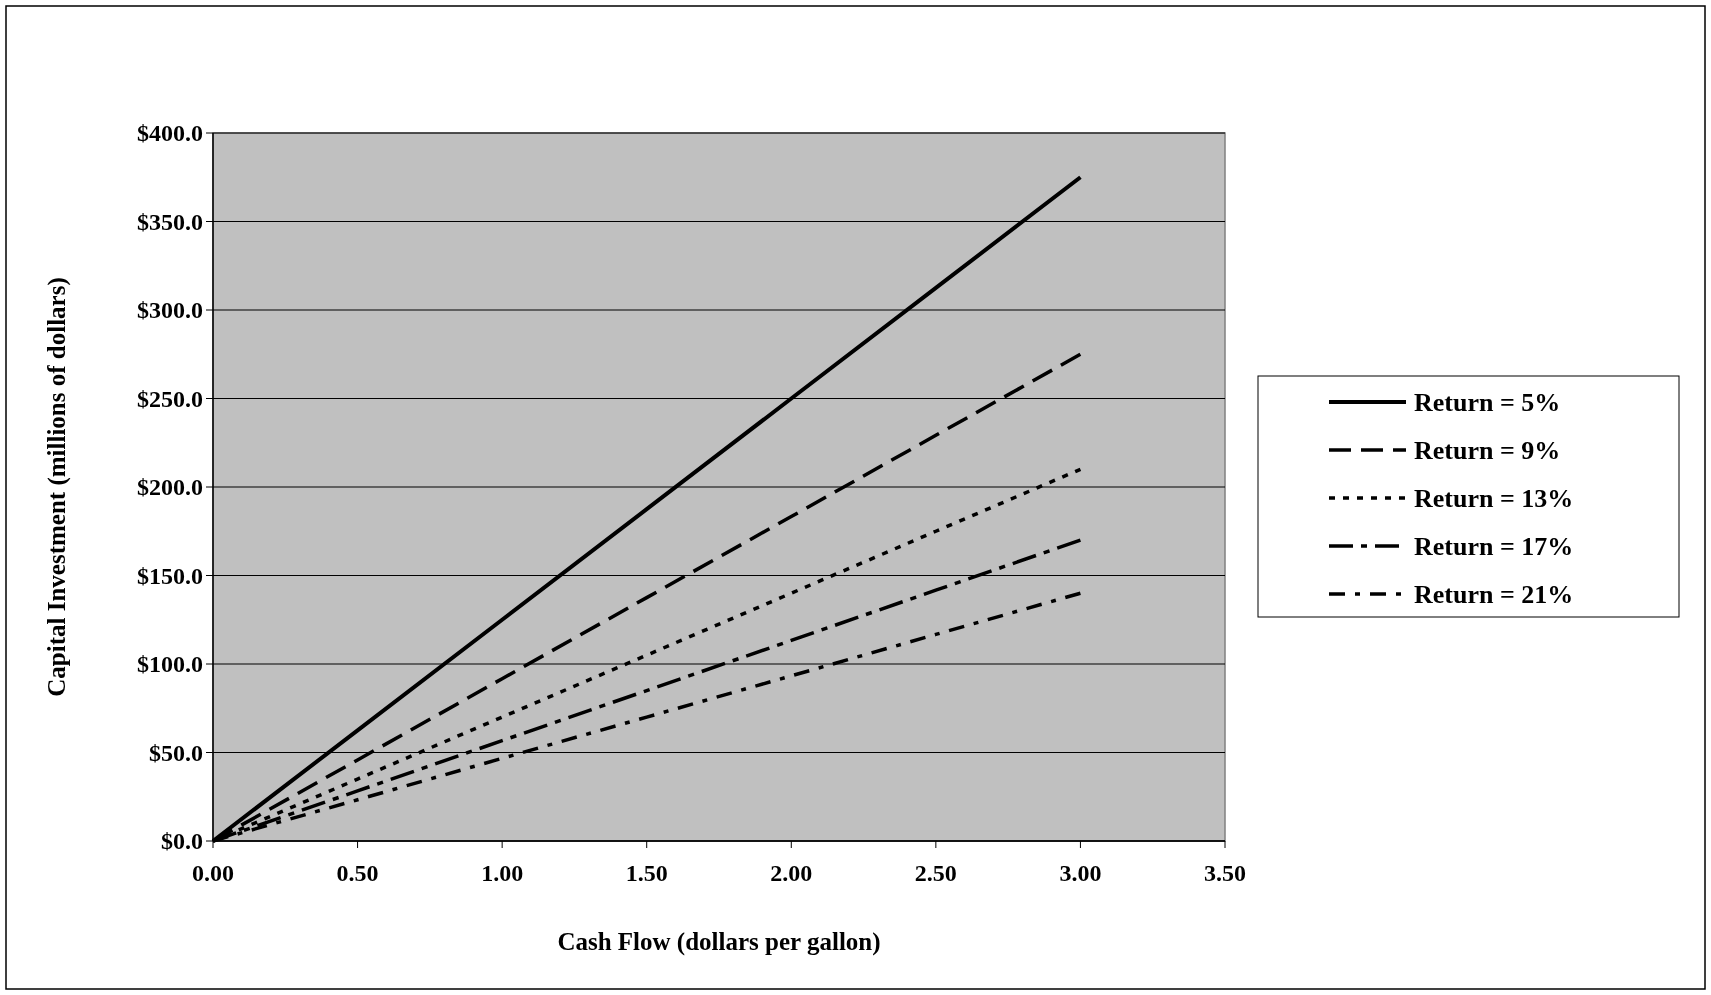 The image size is (1711, 995). What do you see at coordinates (1494, 547) in the screenshot?
I see `legend-label: Return = 17%` at bounding box center [1494, 547].